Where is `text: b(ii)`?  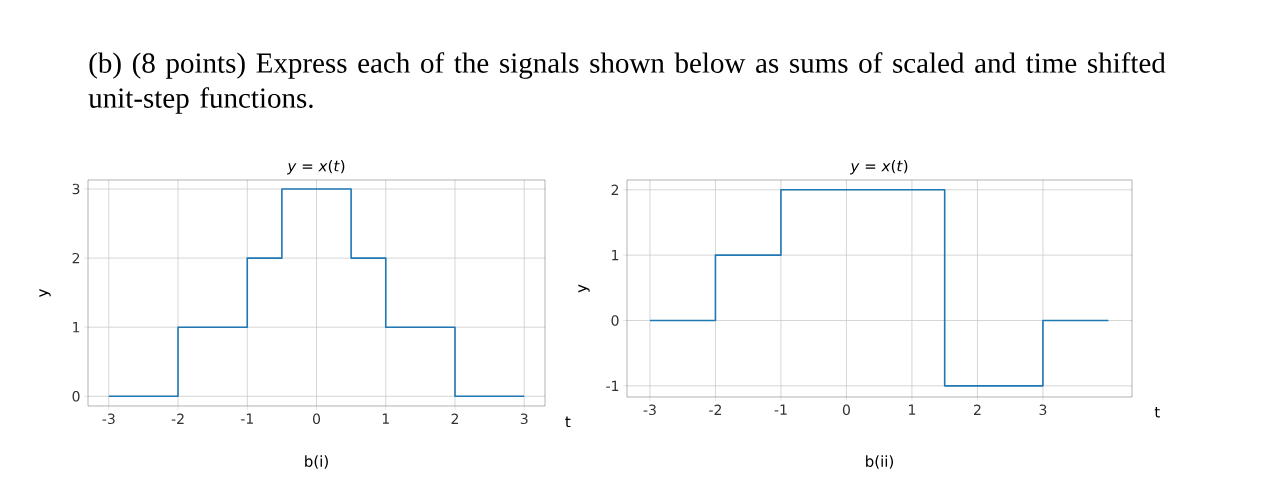
text: b(ii) is located at coordinates (879, 462).